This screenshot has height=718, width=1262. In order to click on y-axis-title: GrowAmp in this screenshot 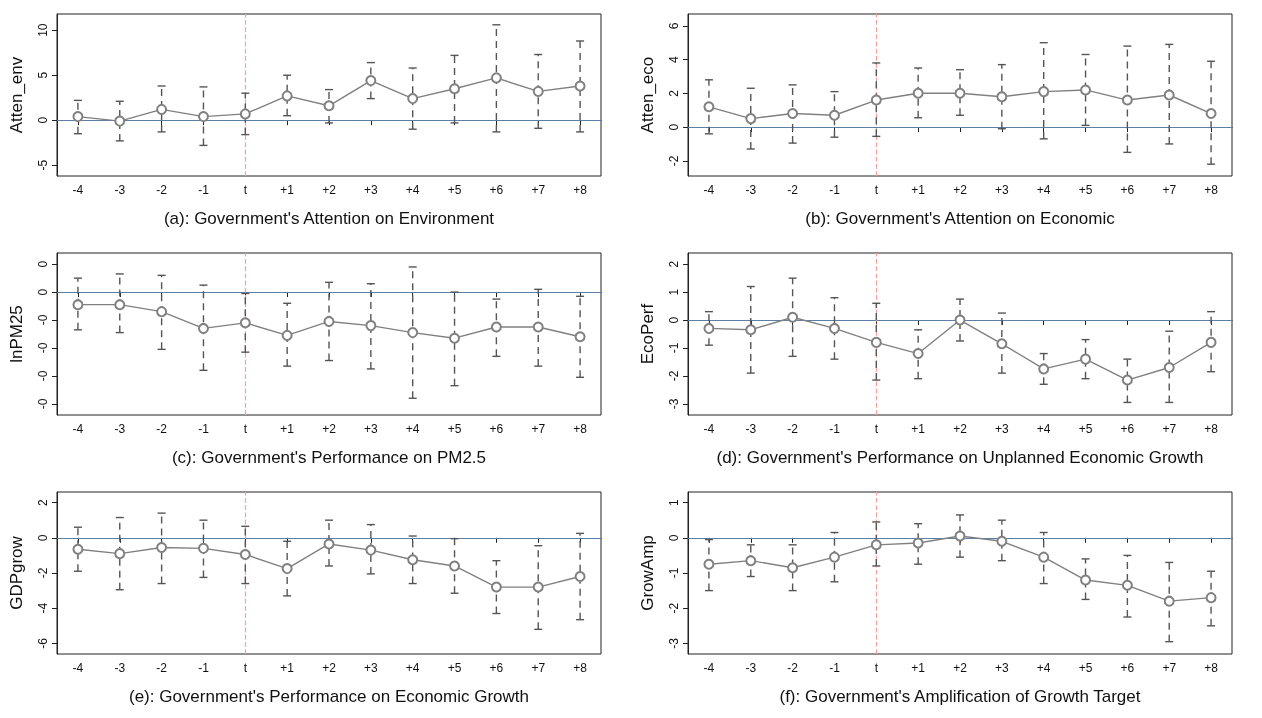, I will do `click(647, 573)`.